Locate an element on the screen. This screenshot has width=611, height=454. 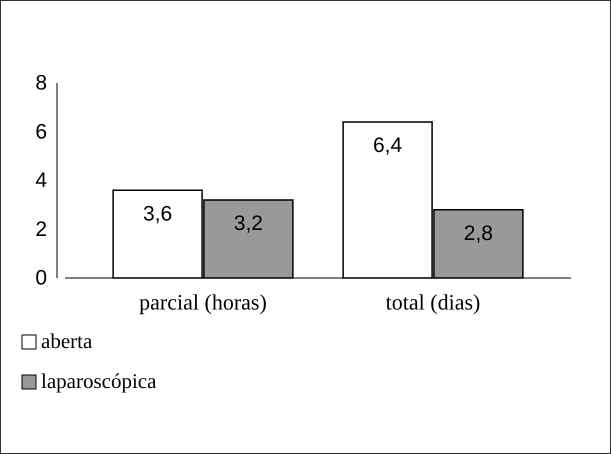
y-tick-label: 6 is located at coordinates (41, 132).